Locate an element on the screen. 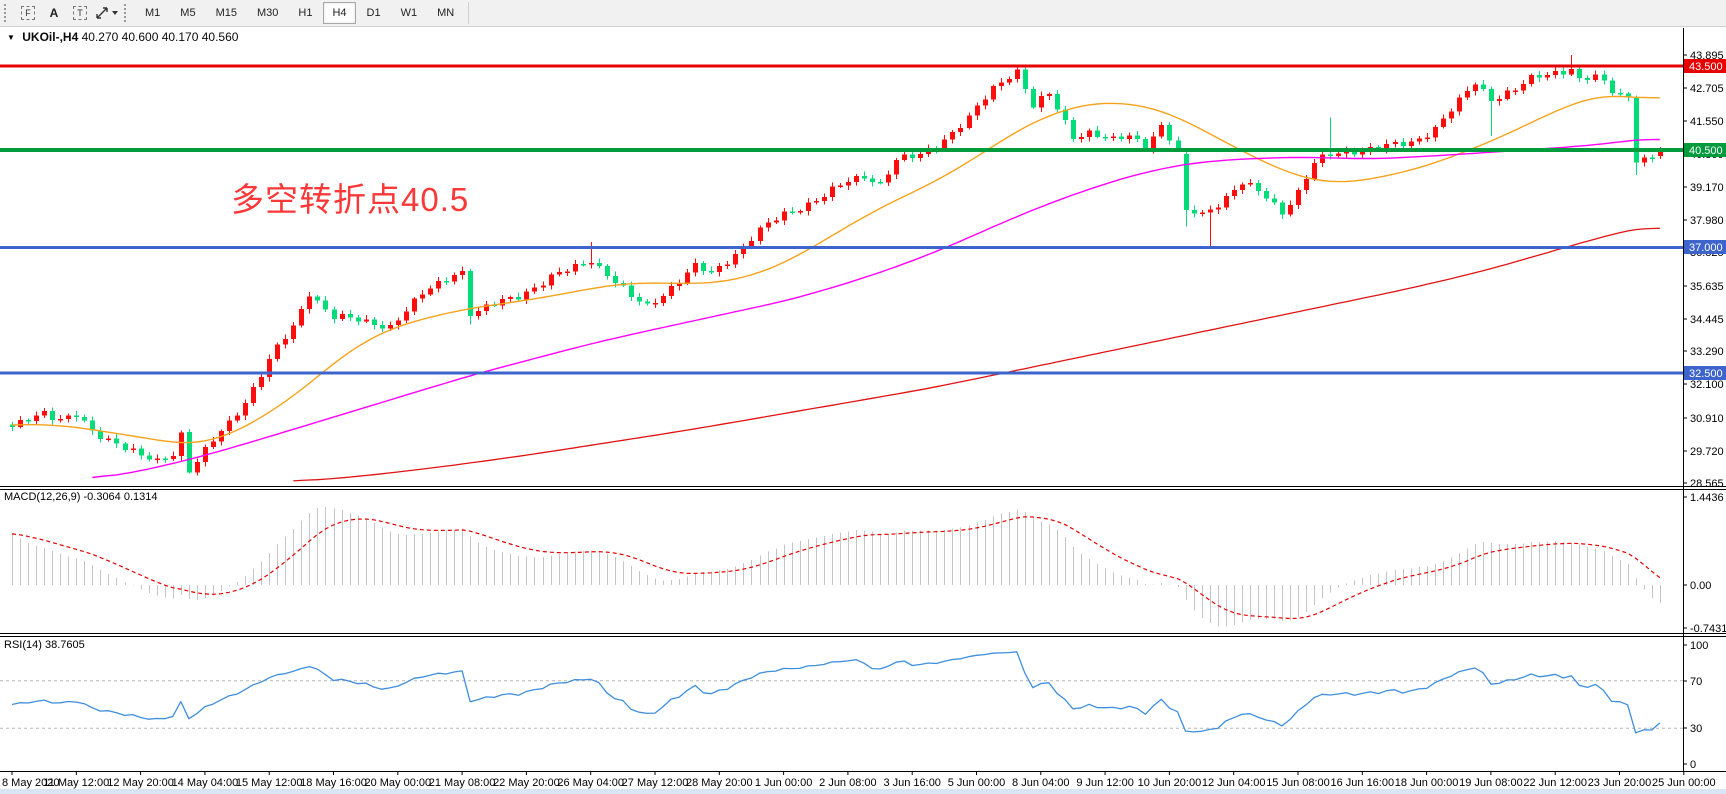 The height and width of the screenshot is (794, 1726). price-badge-text: 40.500 is located at coordinates (1706, 151).